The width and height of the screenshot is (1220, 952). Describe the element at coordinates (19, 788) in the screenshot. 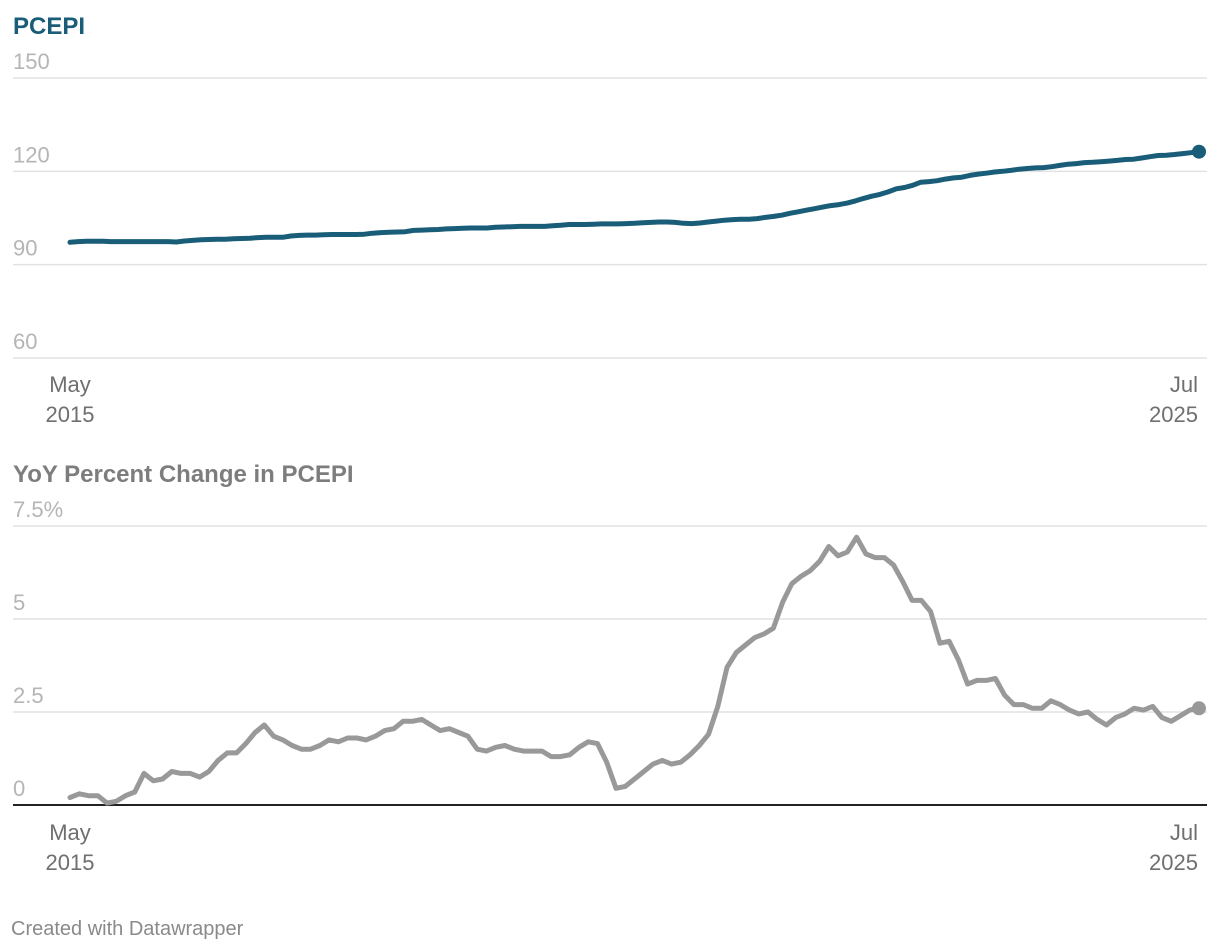

I see `y-tick-label: 0` at that location.